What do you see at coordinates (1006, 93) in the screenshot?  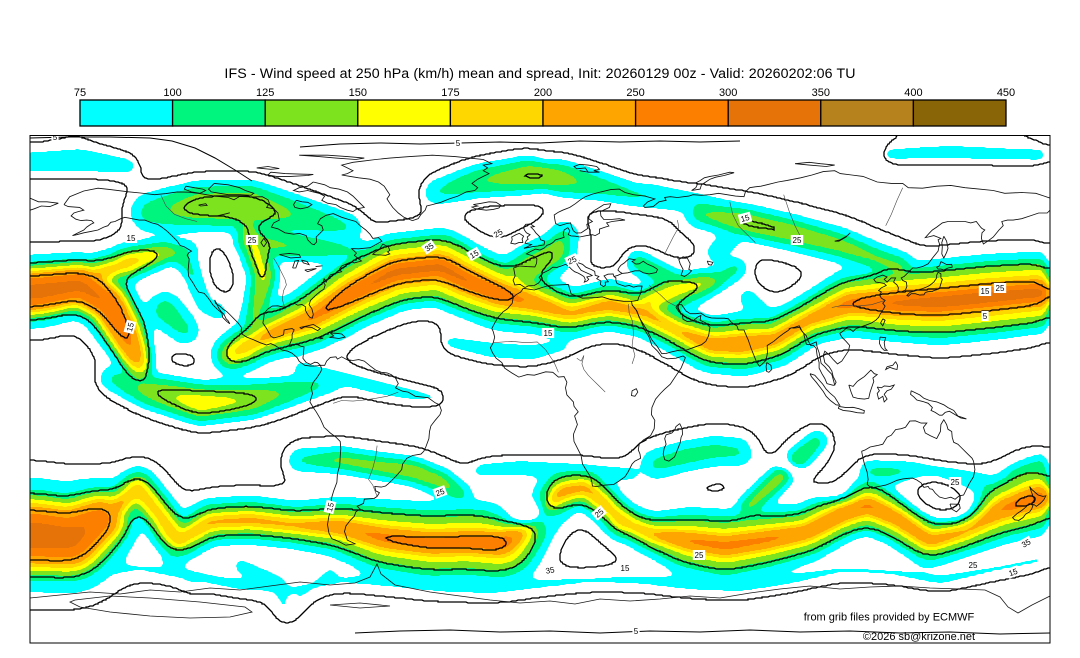 I see `svg-text: 450` at bounding box center [1006, 93].